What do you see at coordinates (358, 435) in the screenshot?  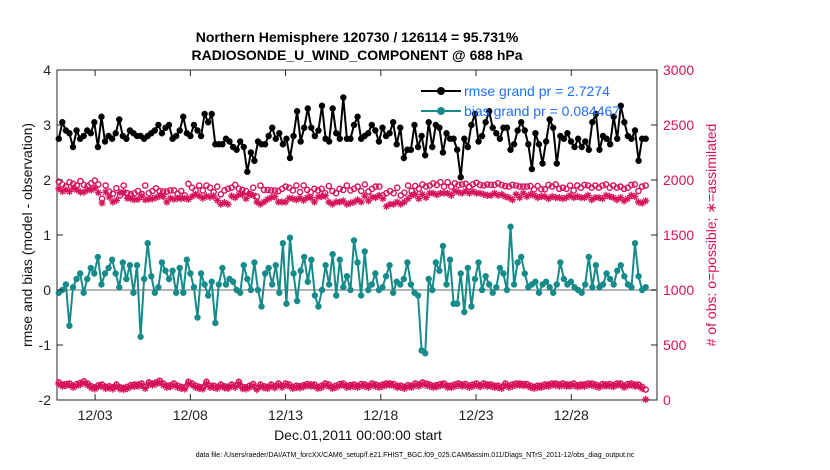 I see `x-axis-label: Dec.01,2011 00:00:00 start` at bounding box center [358, 435].